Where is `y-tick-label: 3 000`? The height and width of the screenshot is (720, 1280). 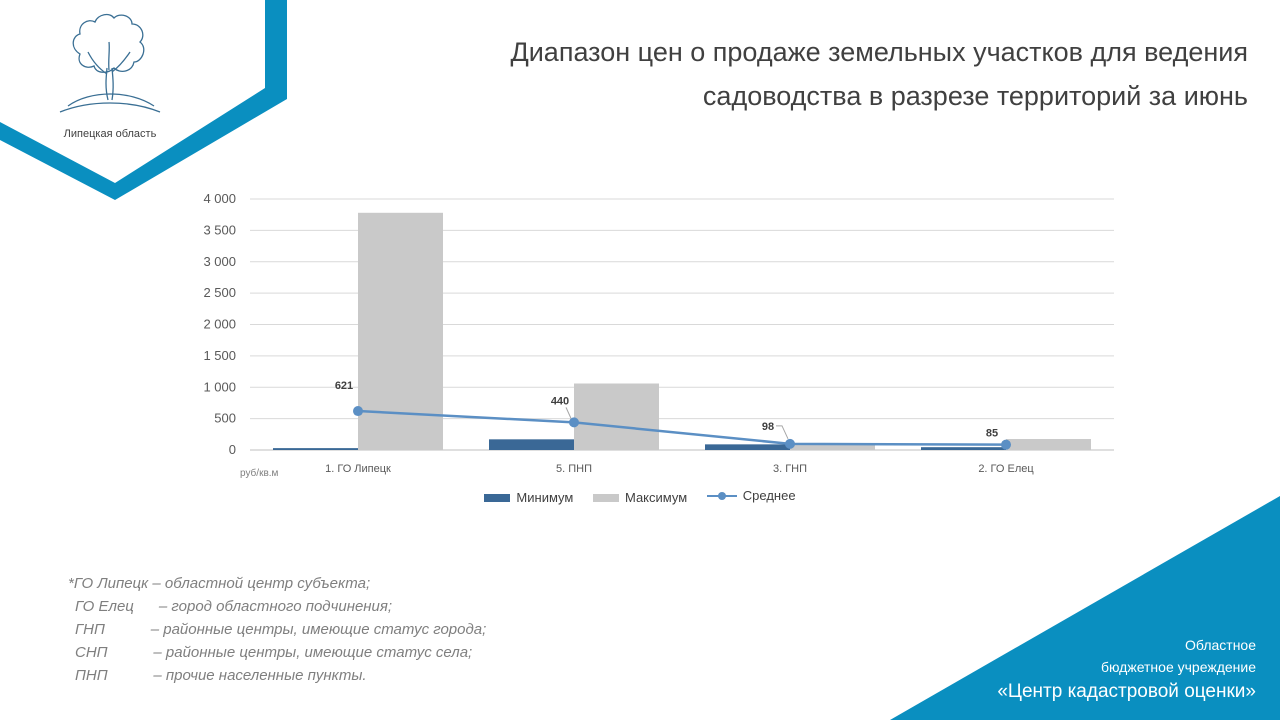
y-tick-label: 3 000 is located at coordinates (219, 261).